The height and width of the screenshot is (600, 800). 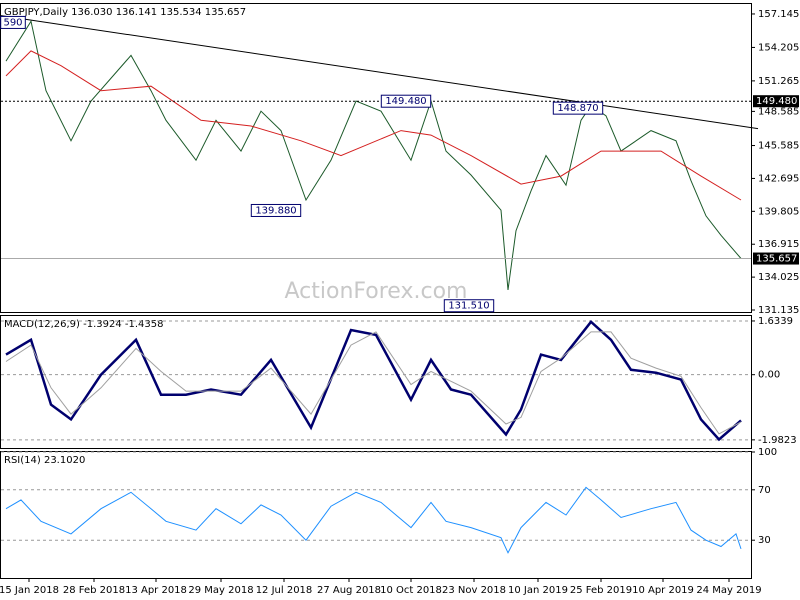 What do you see at coordinates (775, 321) in the screenshot?
I see `y-tick-label: 1.6339` at bounding box center [775, 321].